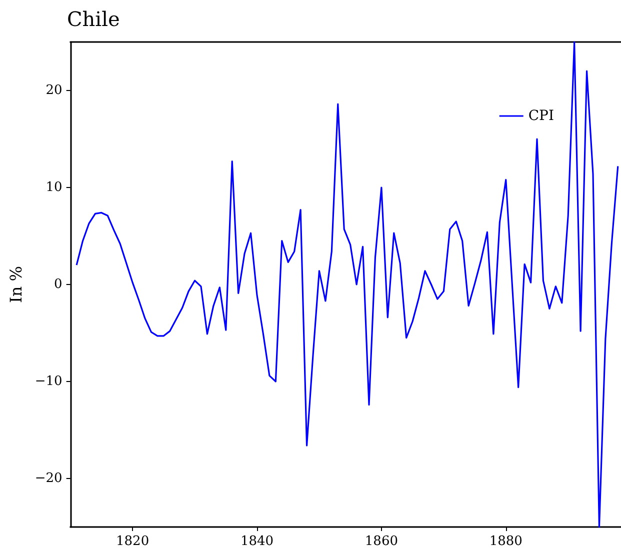  I want to click on y-tick-label: 0, so click(58, 284).